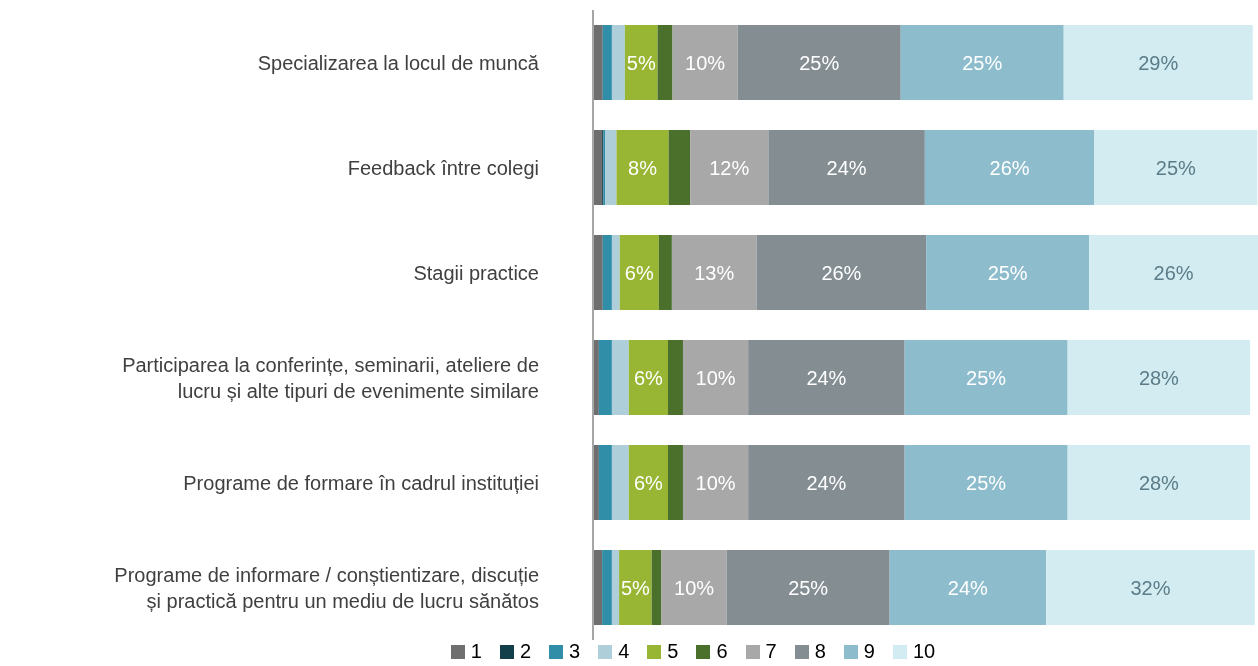  Describe the element at coordinates (443, 167) in the screenshot. I see `y-tick-label: Feedback între colegi` at that location.